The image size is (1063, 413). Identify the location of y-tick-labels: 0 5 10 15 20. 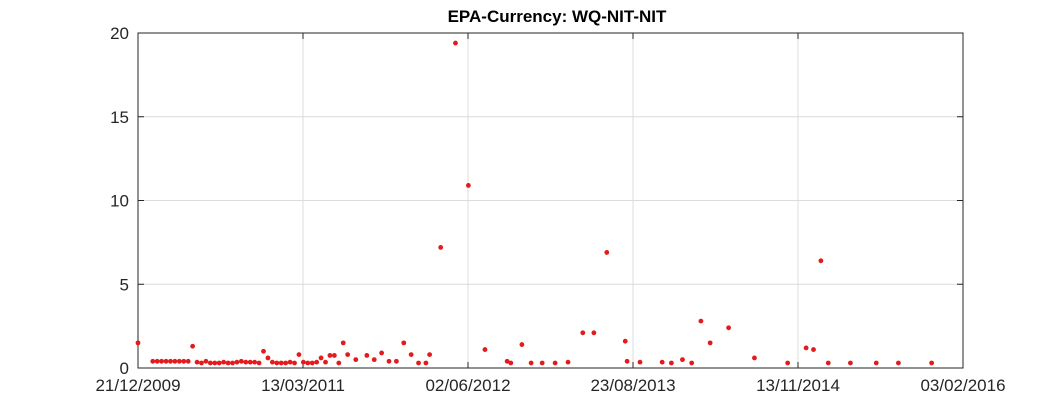
(119, 201).